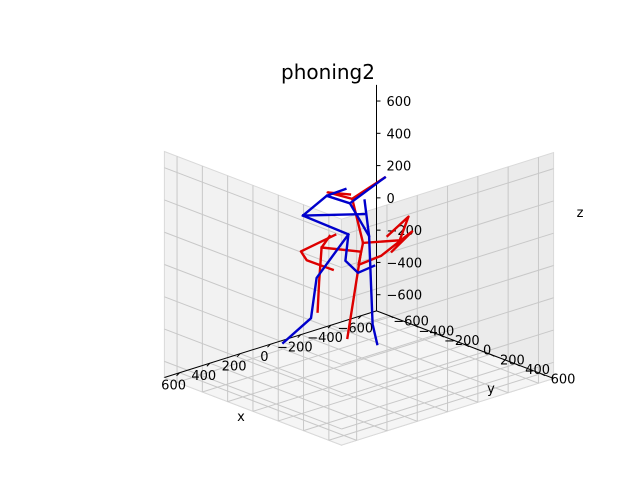 The image size is (640, 480). Describe the element at coordinates (563, 380) in the screenshot. I see `y-tick-label: 600` at that location.